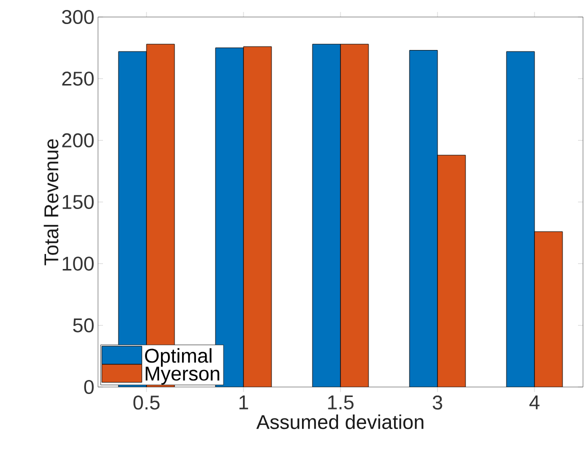 This screenshot has height=463, width=585. What do you see at coordinates (78, 140) in the screenshot?
I see `y-tick-label: 200` at bounding box center [78, 140].